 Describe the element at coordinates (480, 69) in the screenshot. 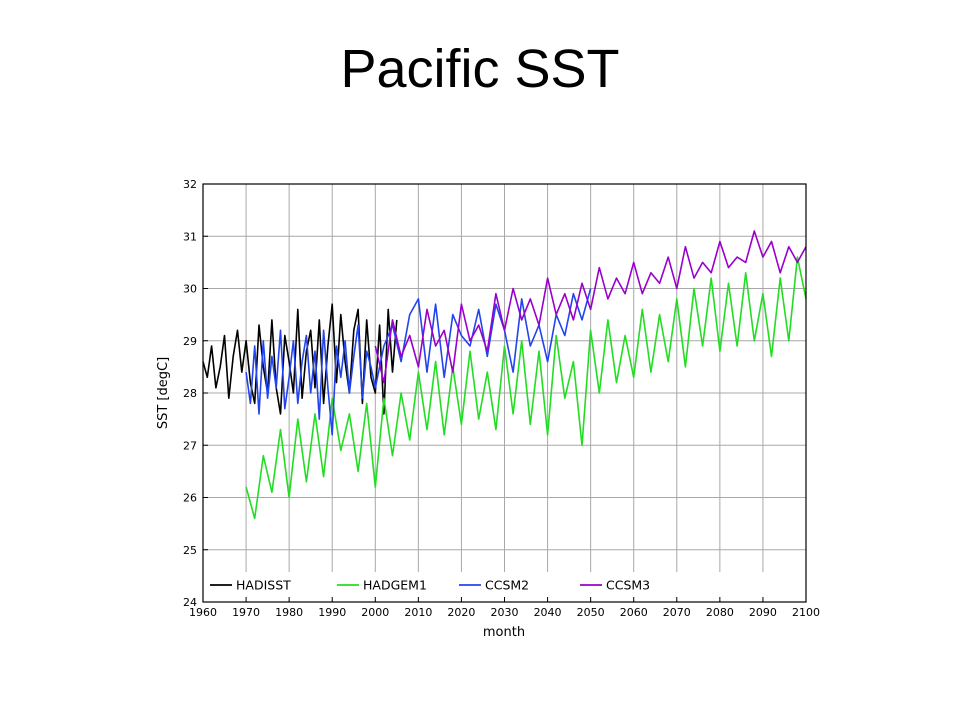

I see `slide-title: Pacific SST` at that location.